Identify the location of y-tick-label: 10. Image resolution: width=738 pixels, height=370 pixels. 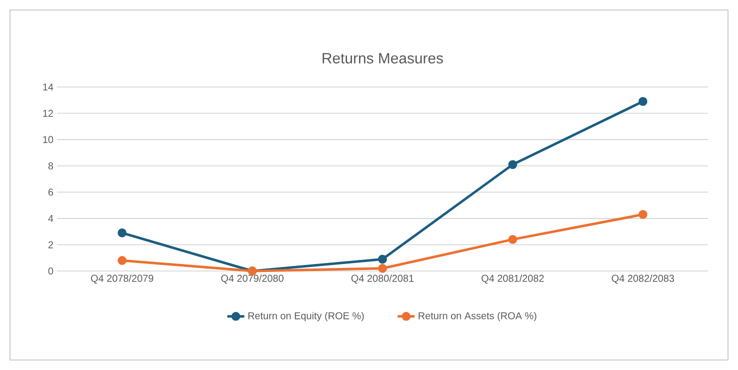
(48, 140).